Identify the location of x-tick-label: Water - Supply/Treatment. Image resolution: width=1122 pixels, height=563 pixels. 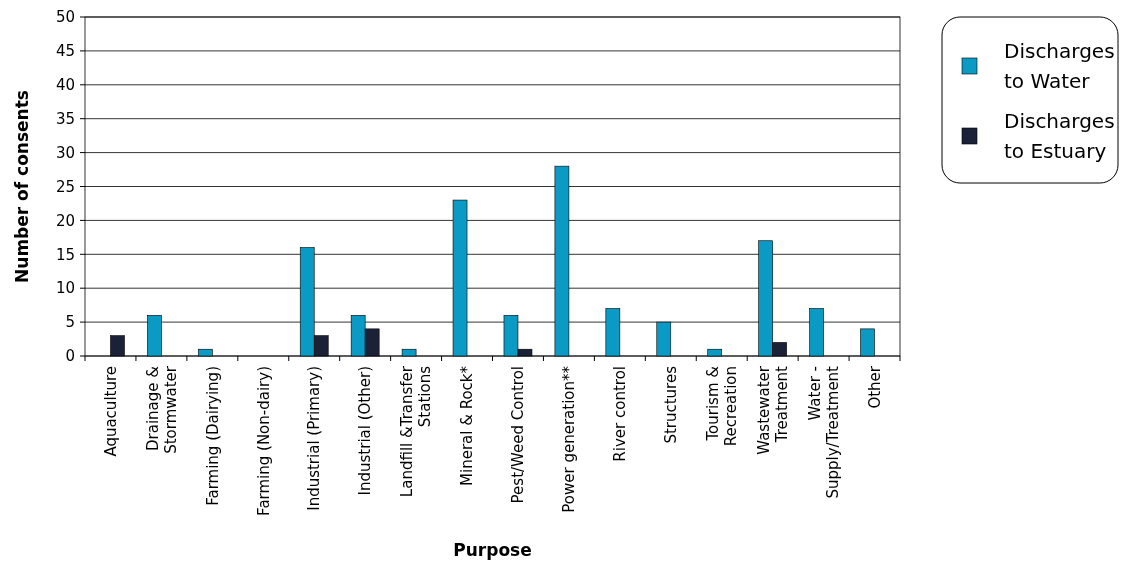
(823, 432).